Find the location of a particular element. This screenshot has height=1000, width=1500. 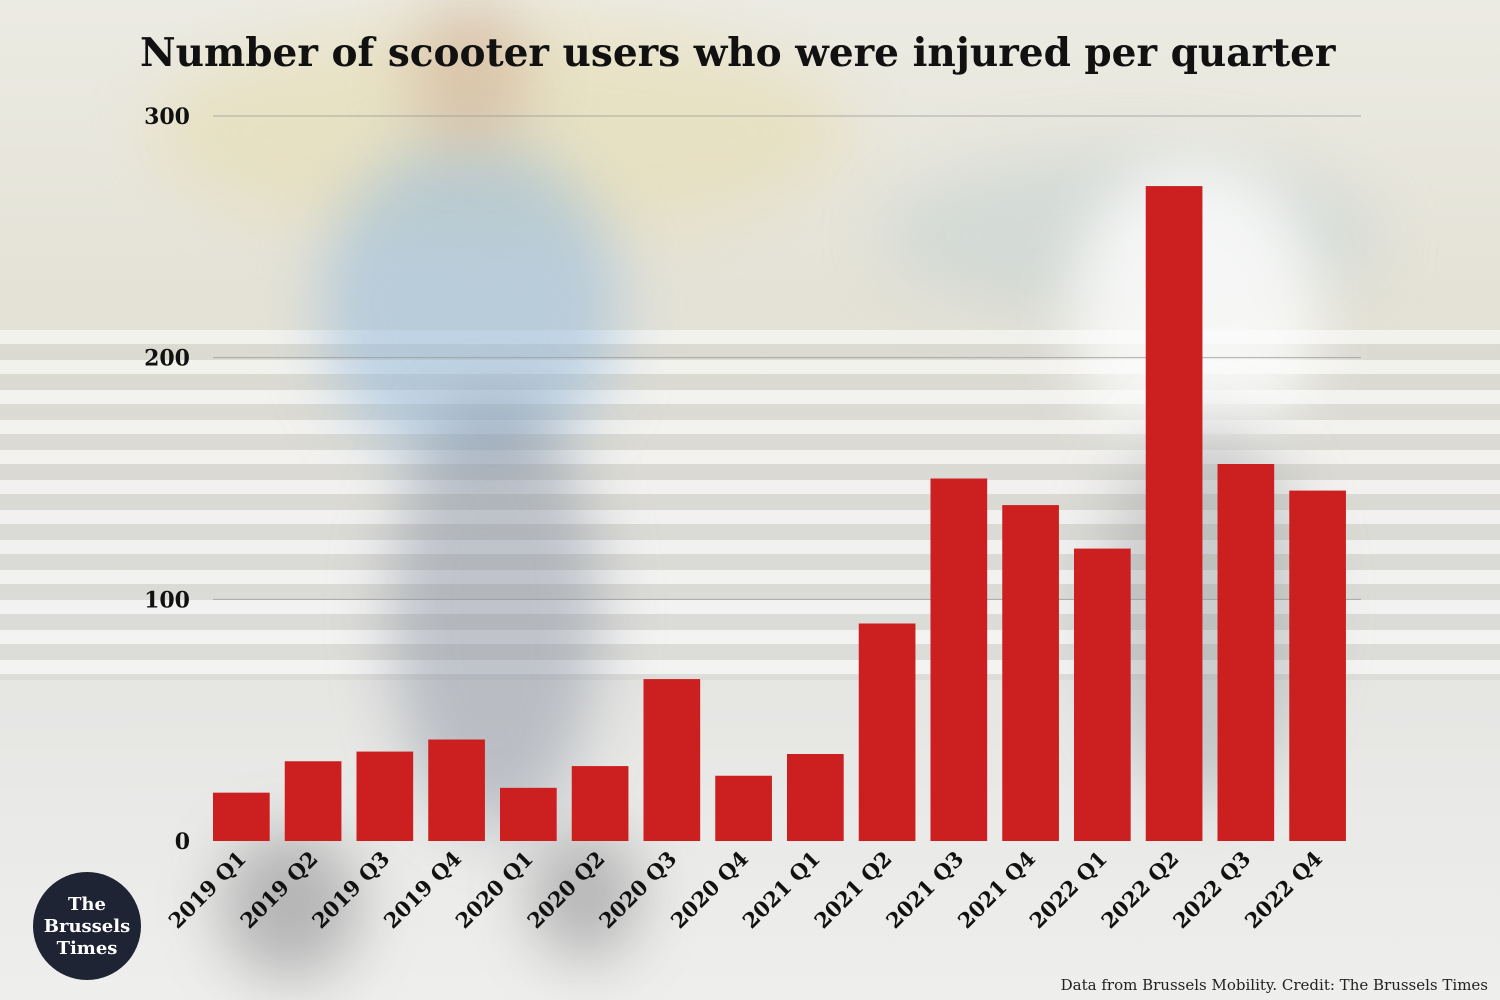

x-tick-label: 2022 Q2 is located at coordinates (1139, 889).